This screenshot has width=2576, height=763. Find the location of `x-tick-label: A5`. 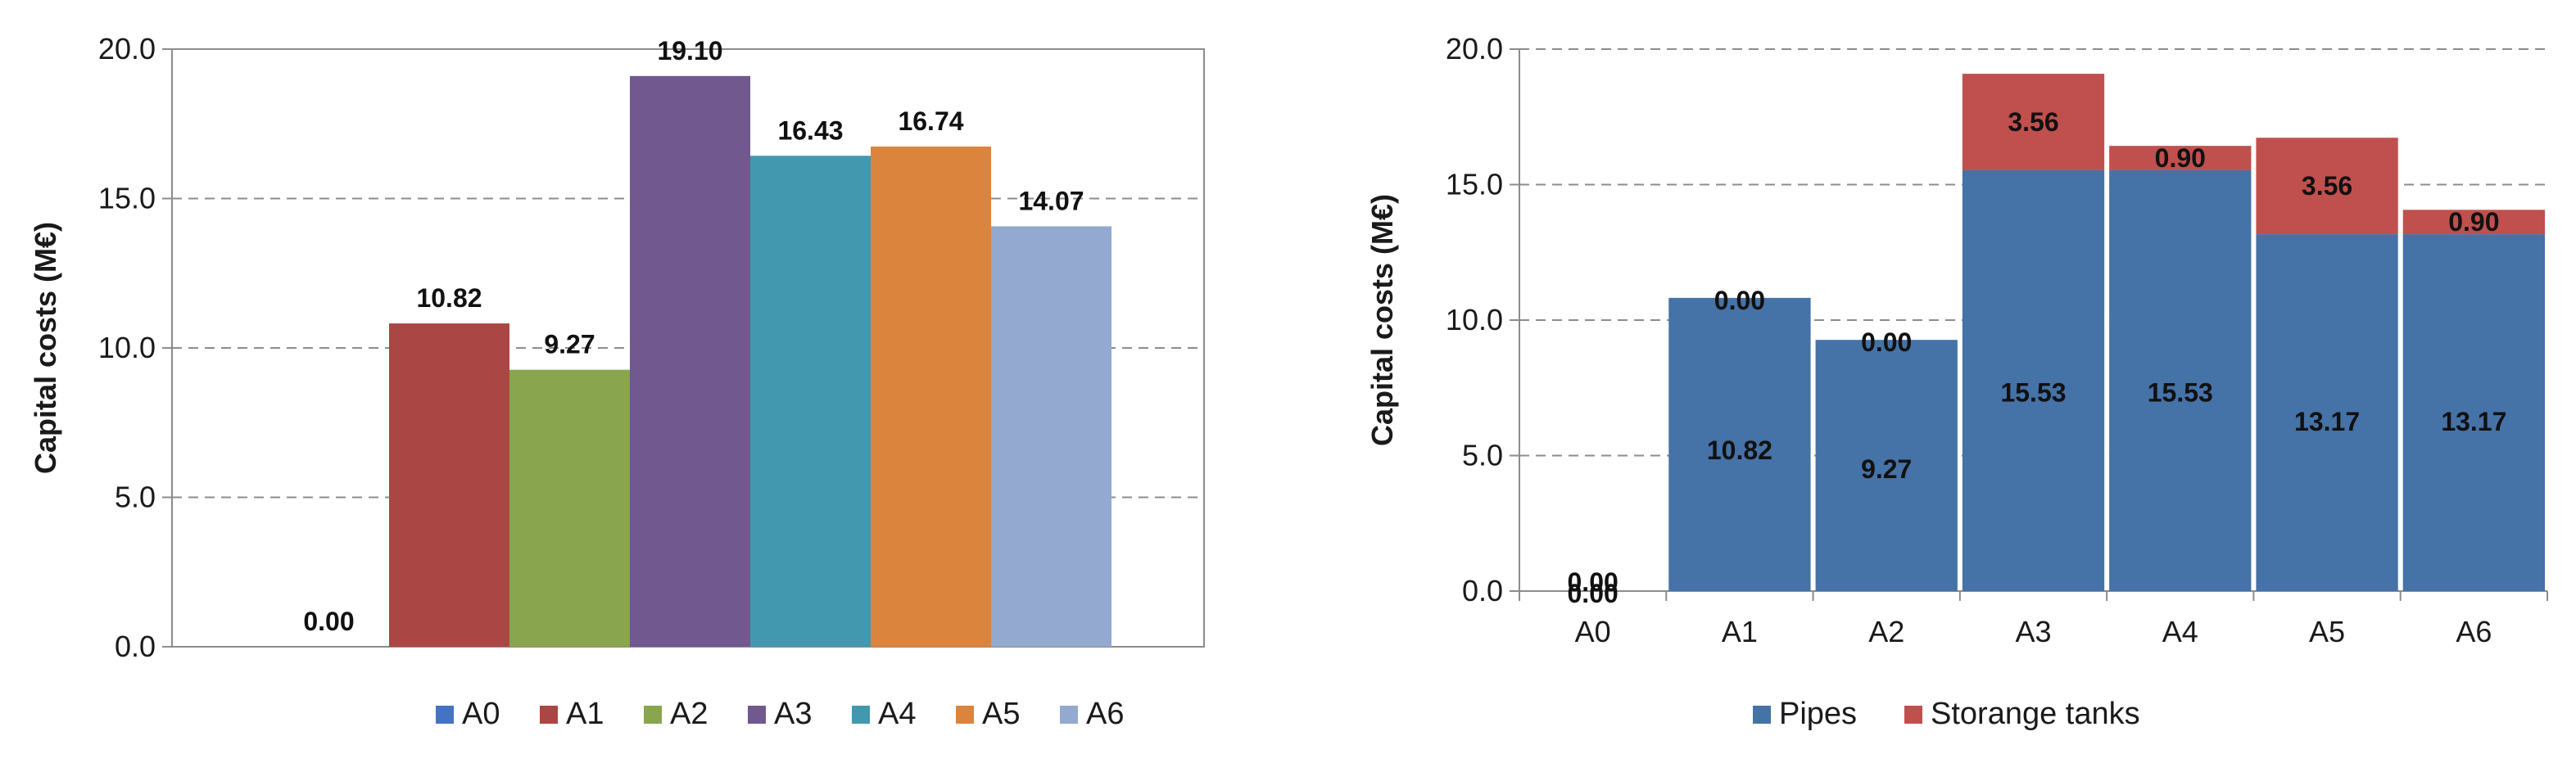

x-tick-label: A5 is located at coordinates (2327, 632).